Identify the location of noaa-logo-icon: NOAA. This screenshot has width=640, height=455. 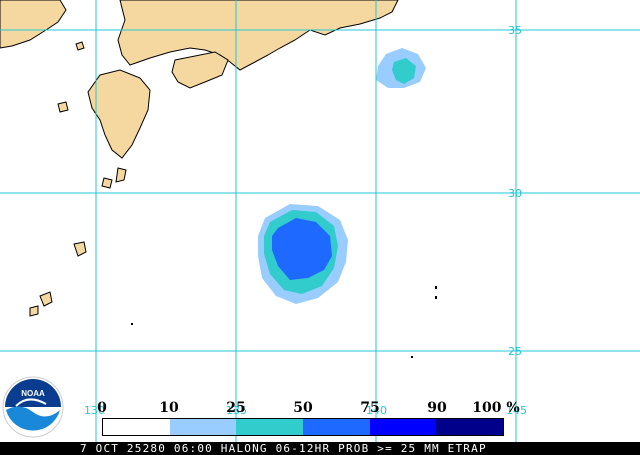
(33, 407).